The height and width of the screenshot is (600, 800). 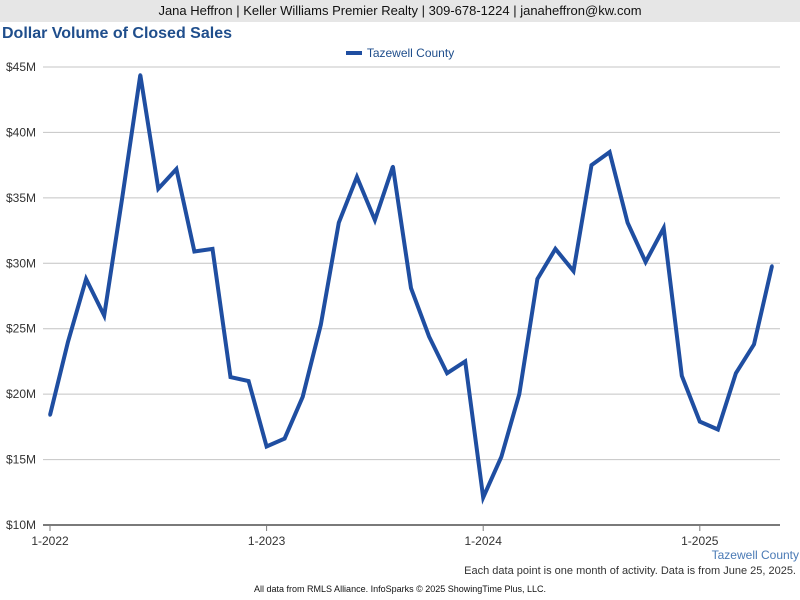 What do you see at coordinates (410, 53) in the screenshot?
I see `legend-label: Tazewell County` at bounding box center [410, 53].